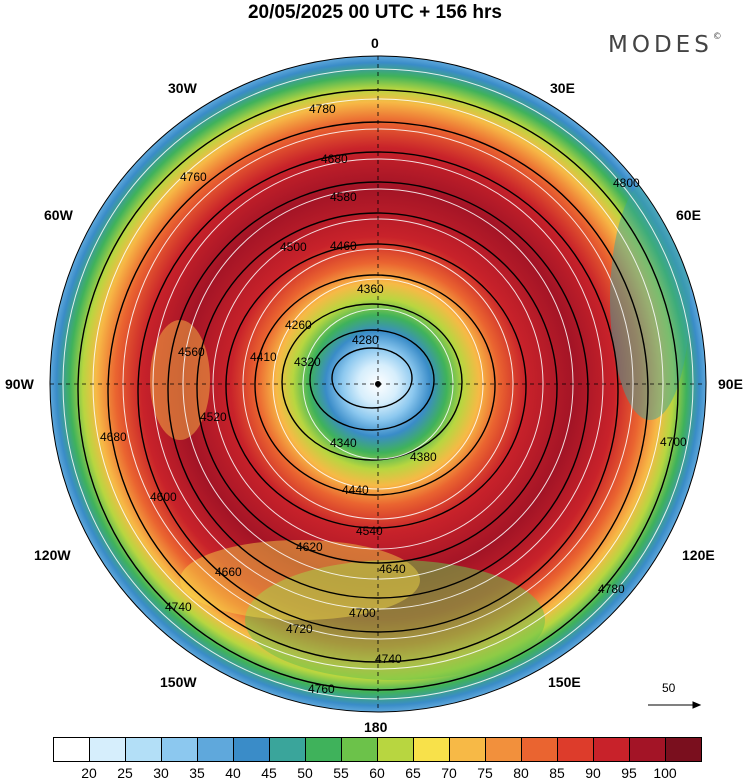 The height and width of the screenshot is (782, 750). I want to click on legend-tick-label: 60, so click(377, 773).